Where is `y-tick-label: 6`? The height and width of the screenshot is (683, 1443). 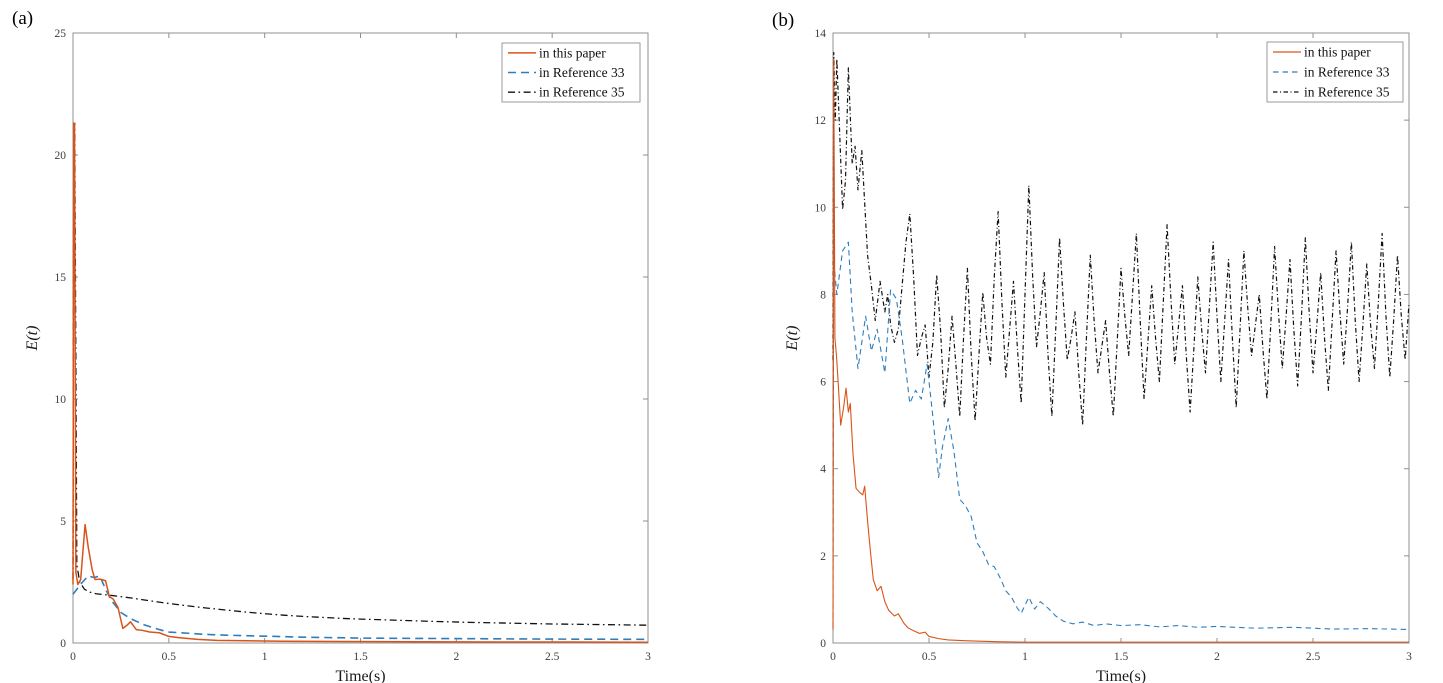
y-tick-label: 6 is located at coordinates (823, 383).